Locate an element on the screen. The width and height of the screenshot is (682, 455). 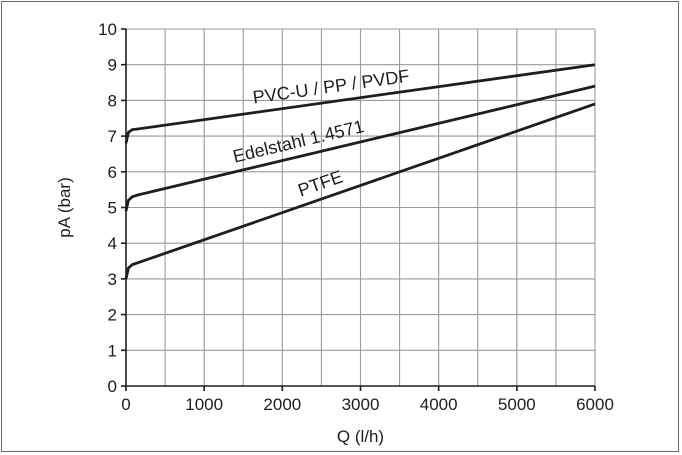
y-tick-label: 10 is located at coordinates (107, 29).